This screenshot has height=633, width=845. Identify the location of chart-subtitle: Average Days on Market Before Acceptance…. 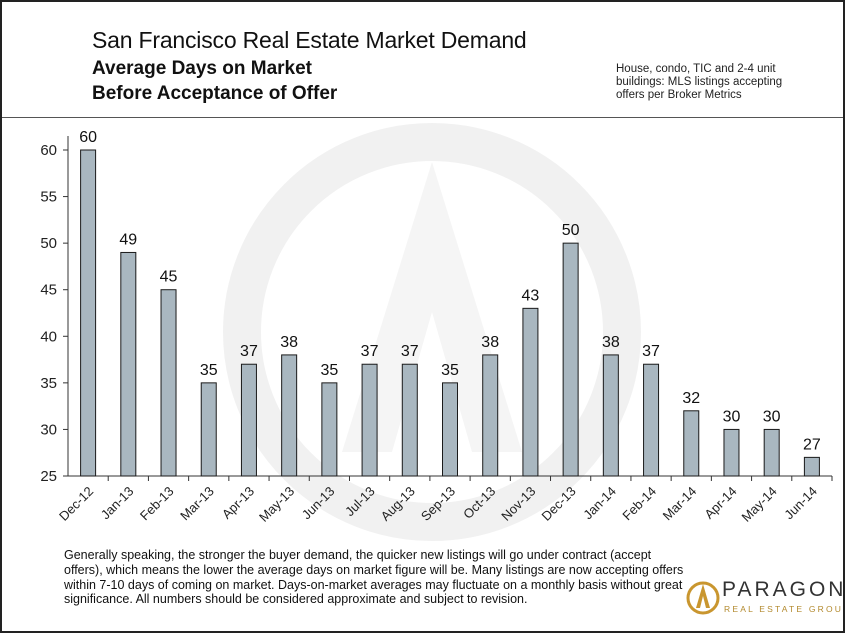
(302, 81).